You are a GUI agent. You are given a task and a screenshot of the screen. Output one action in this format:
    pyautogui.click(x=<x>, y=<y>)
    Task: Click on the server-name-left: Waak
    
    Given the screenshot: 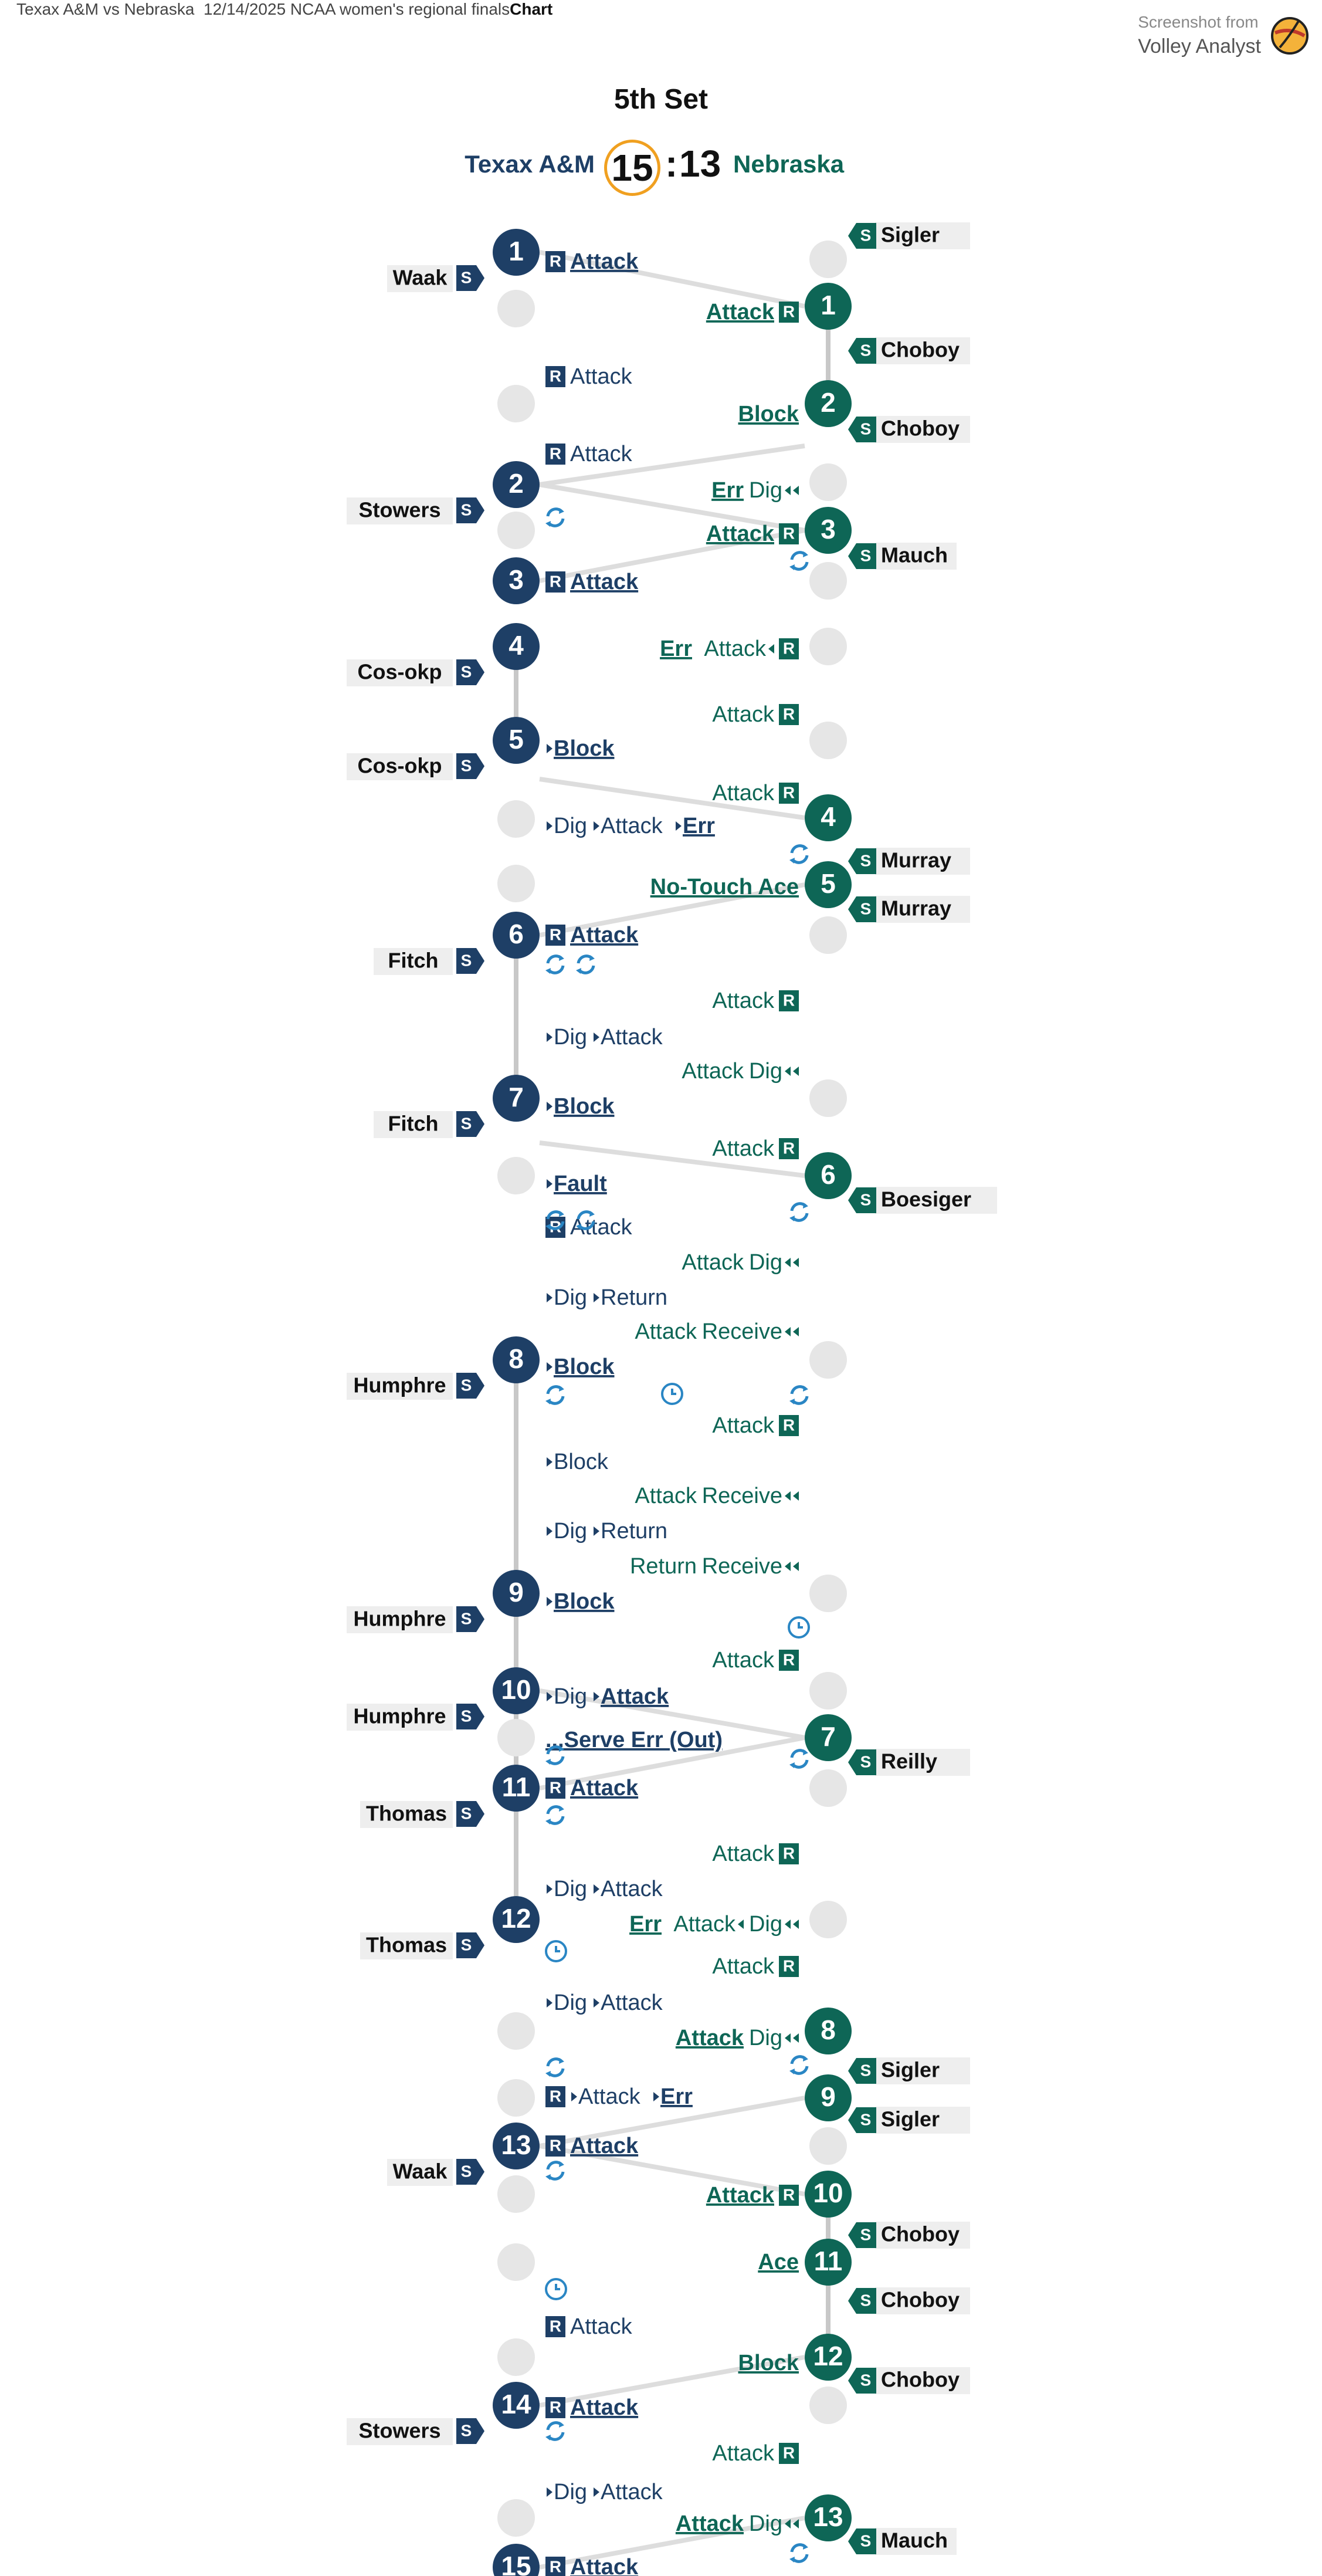 What is the action you would take?
    pyautogui.click(x=420, y=2171)
    